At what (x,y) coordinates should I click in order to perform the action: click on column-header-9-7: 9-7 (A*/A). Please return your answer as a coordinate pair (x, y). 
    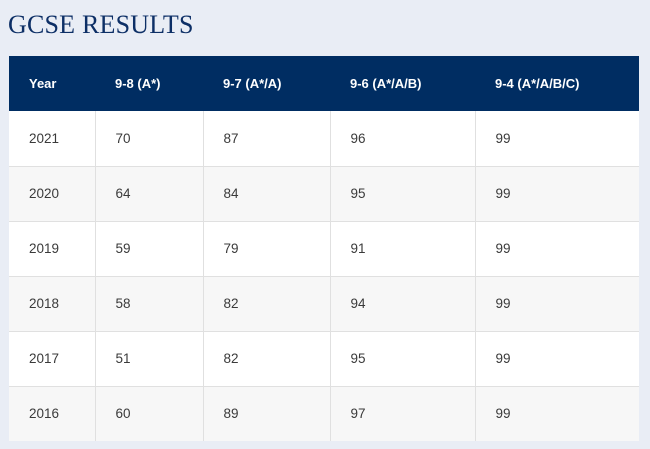
    Looking at the image, I should click on (252, 83).